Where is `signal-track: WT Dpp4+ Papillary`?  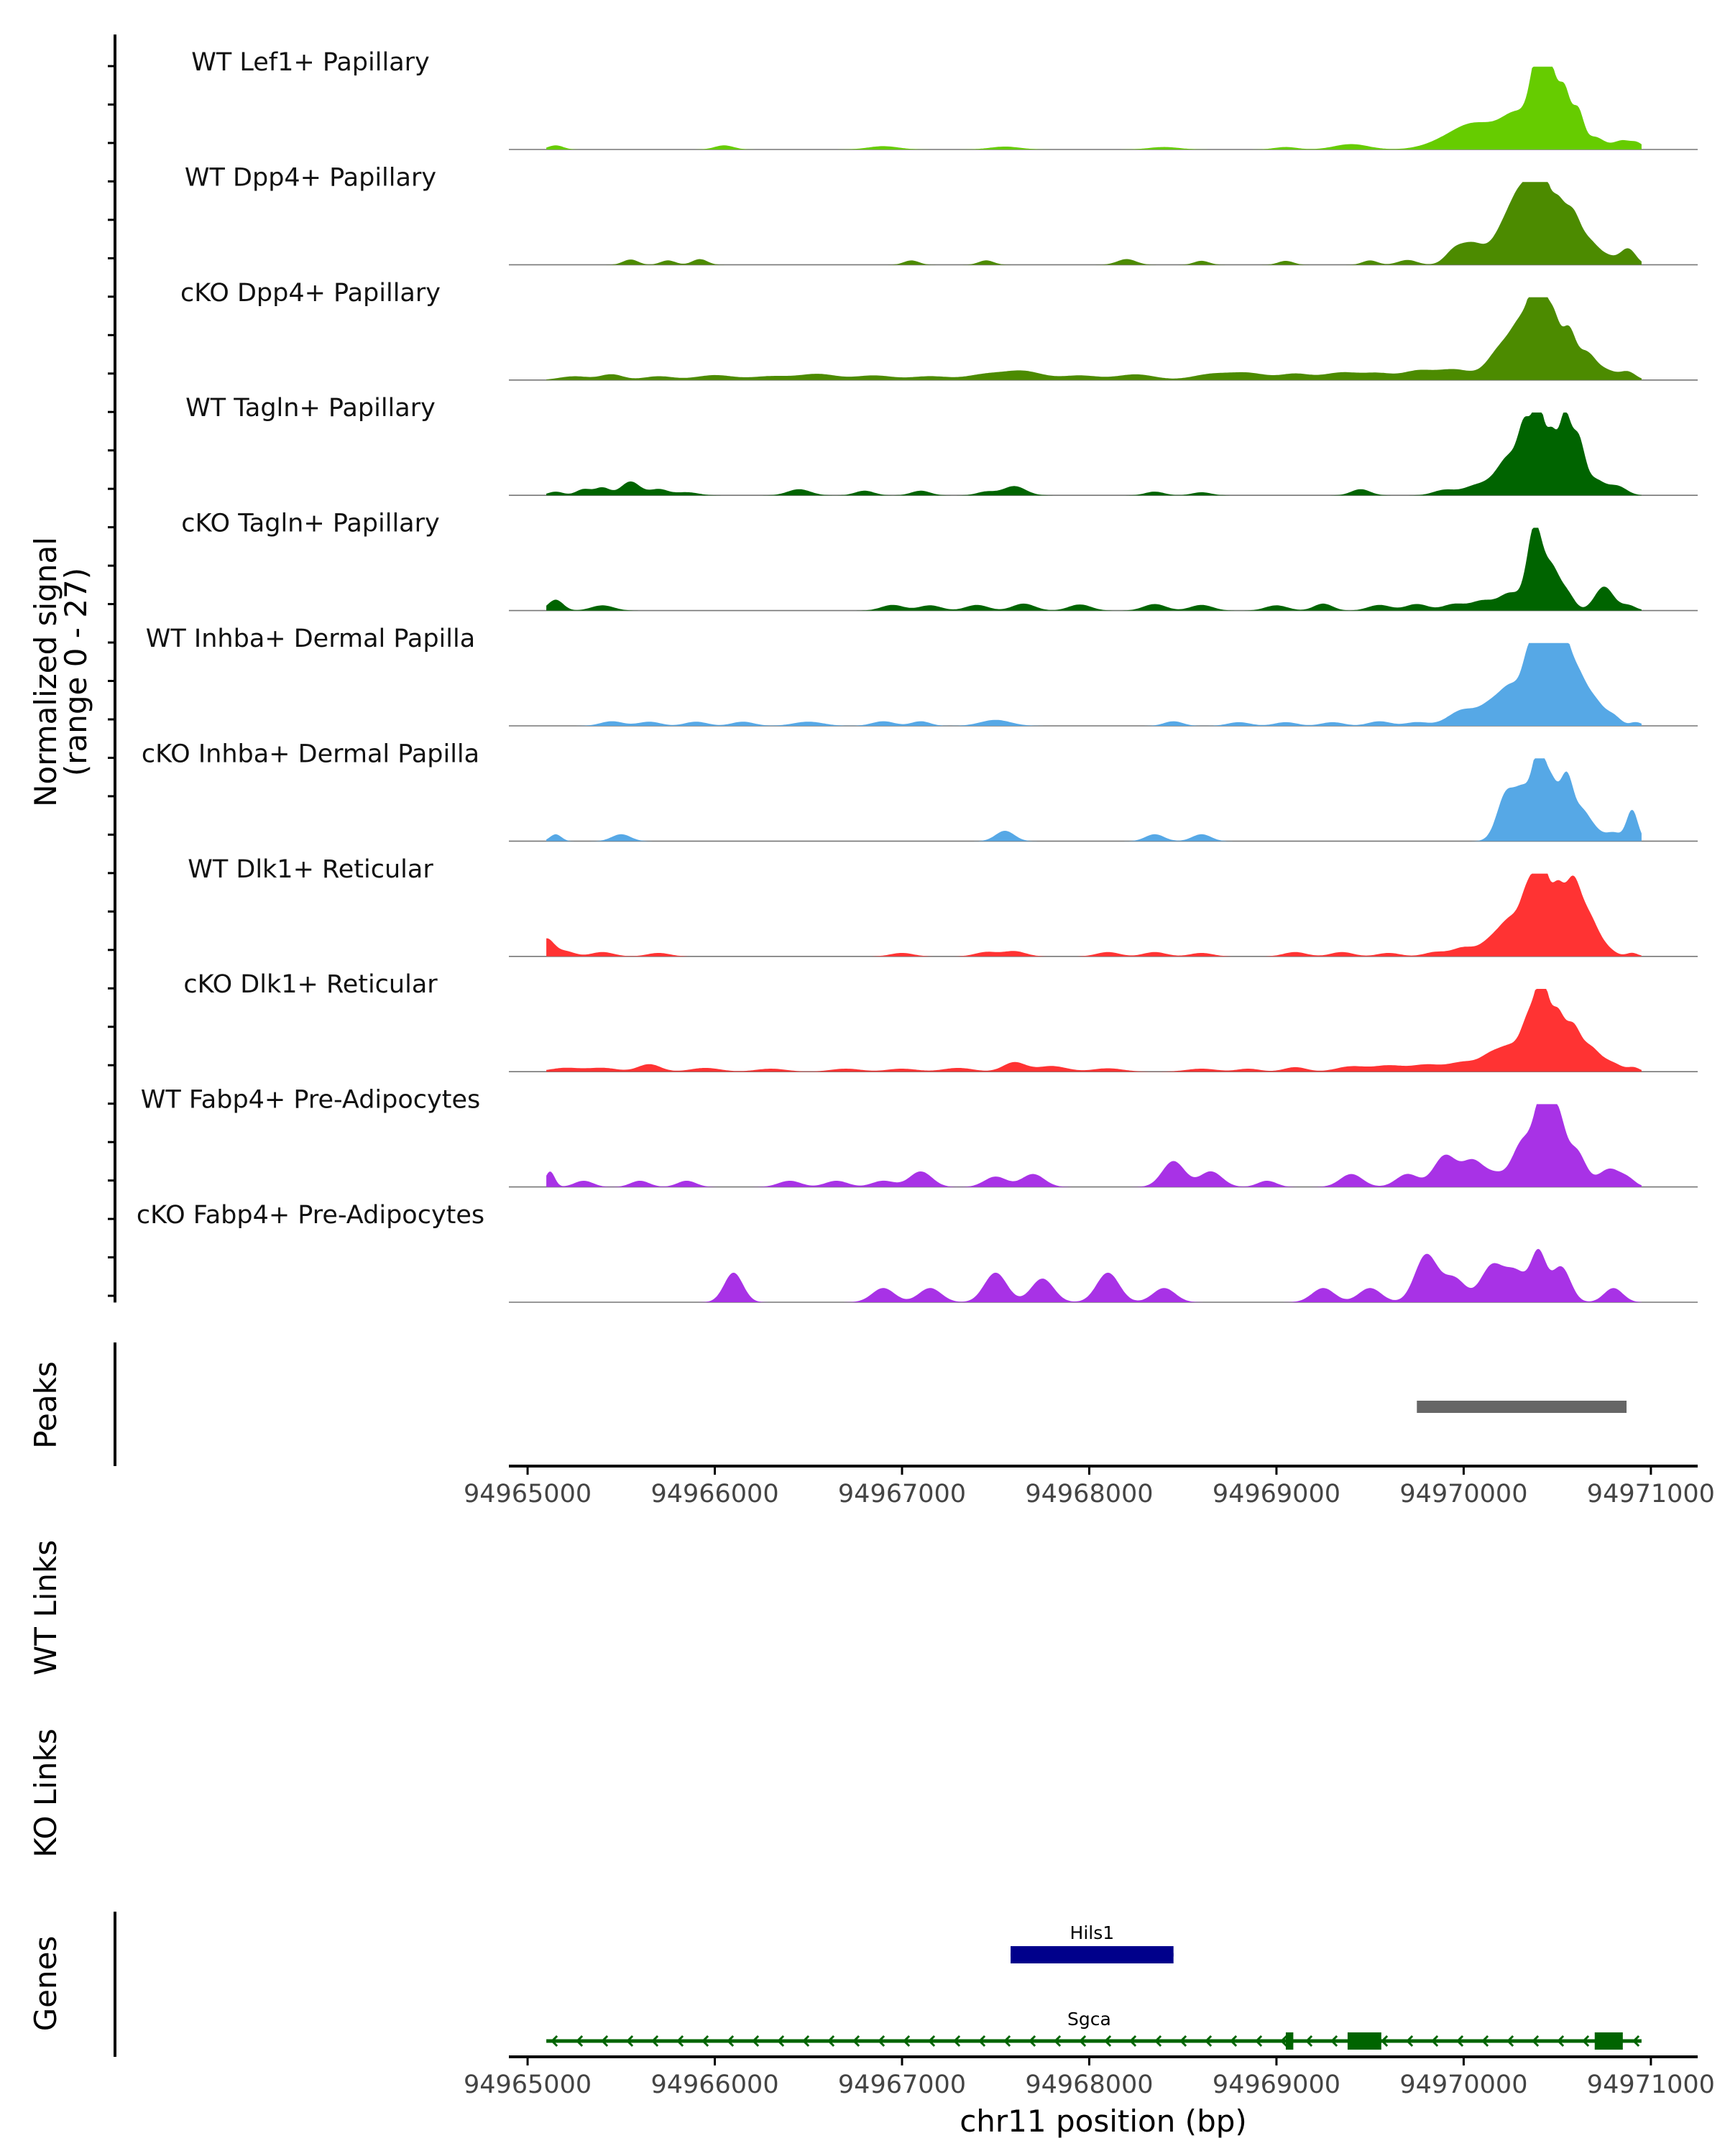 signal-track: WT Dpp4+ Papillary is located at coordinates (941, 214).